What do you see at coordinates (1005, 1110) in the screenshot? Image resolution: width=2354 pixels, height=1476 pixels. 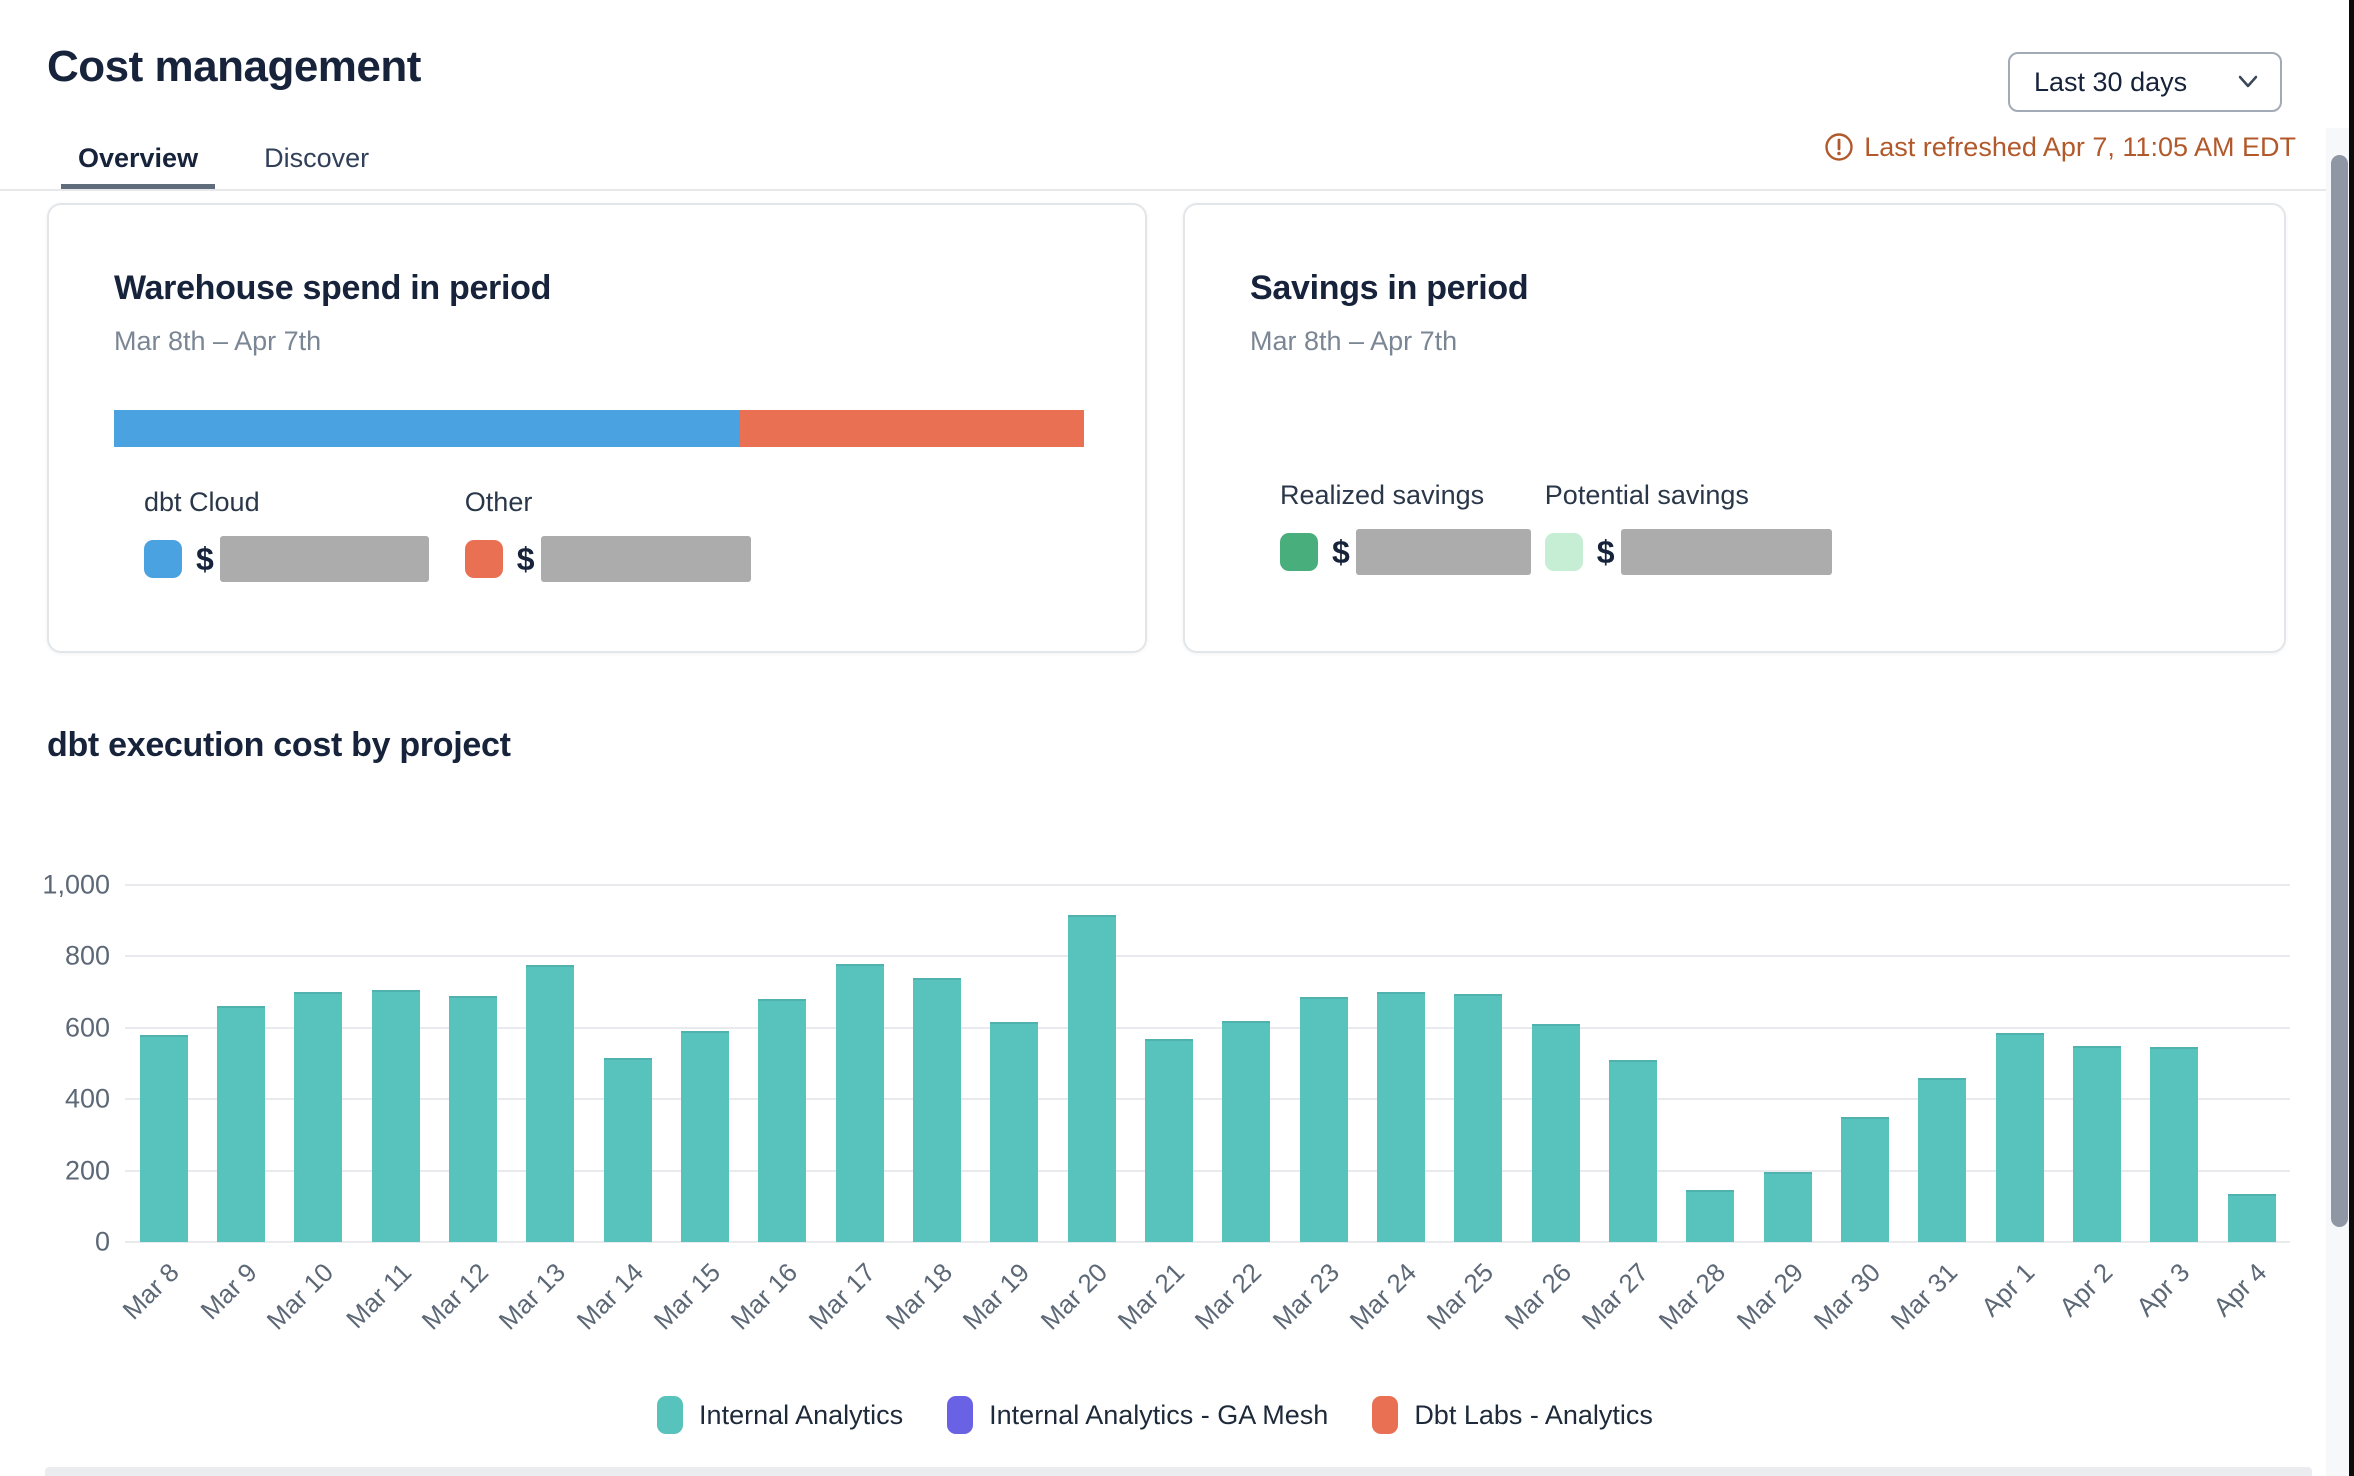 I see `chart-slot-mar-19: Mar 19` at bounding box center [1005, 1110].